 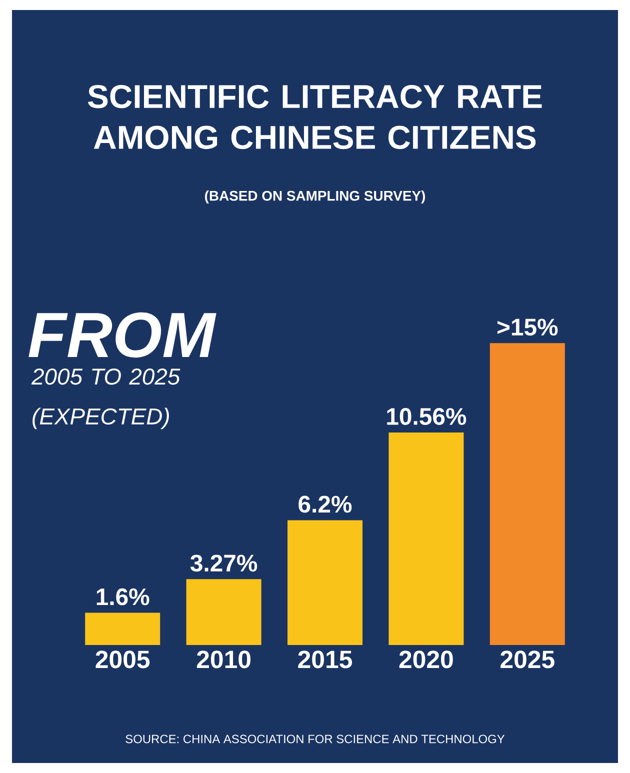 What do you see at coordinates (105, 399) in the screenshot?
I see `annotation: 2005 TO 2025 (EXPECTED)` at bounding box center [105, 399].